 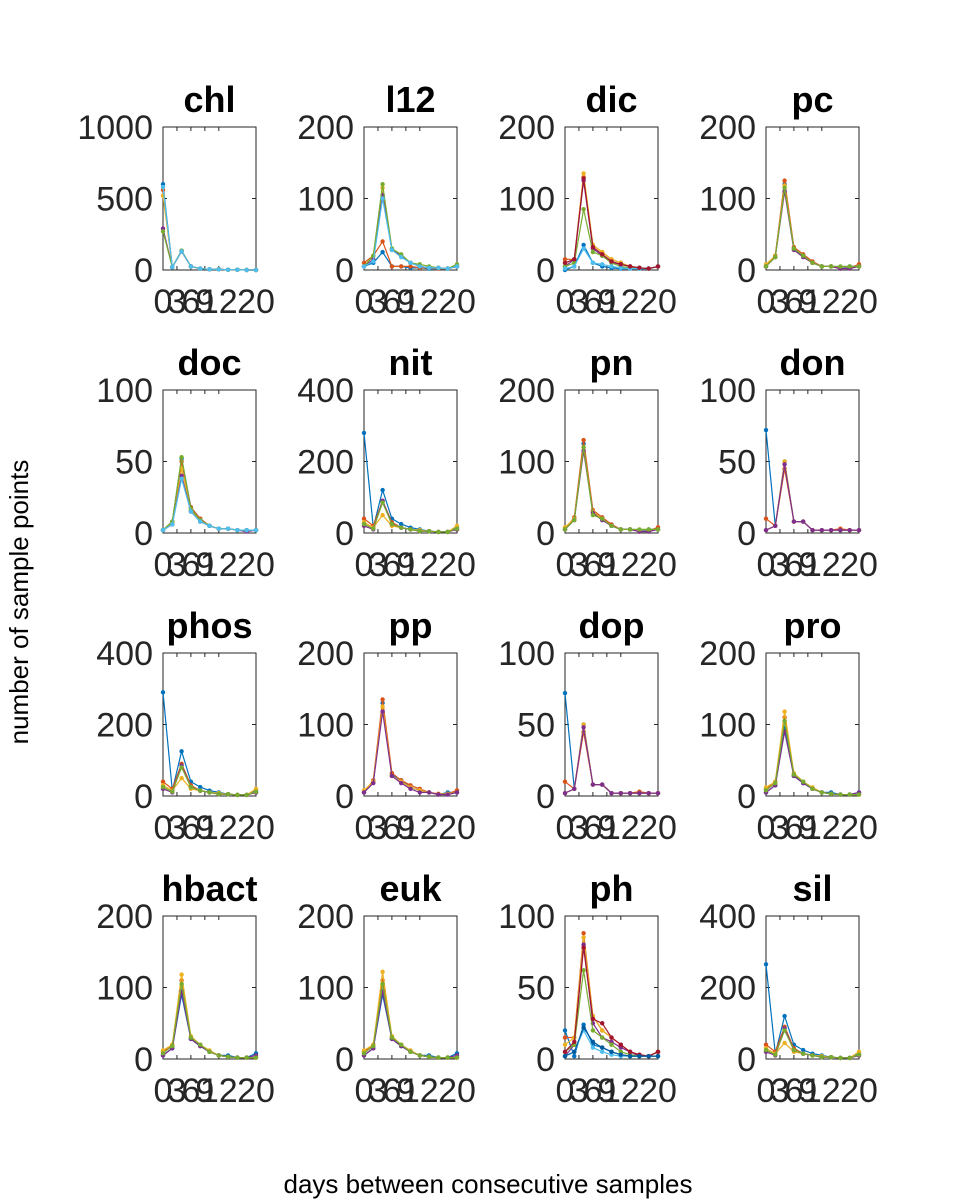 I want to click on subplot-title: pn, so click(x=612, y=362).